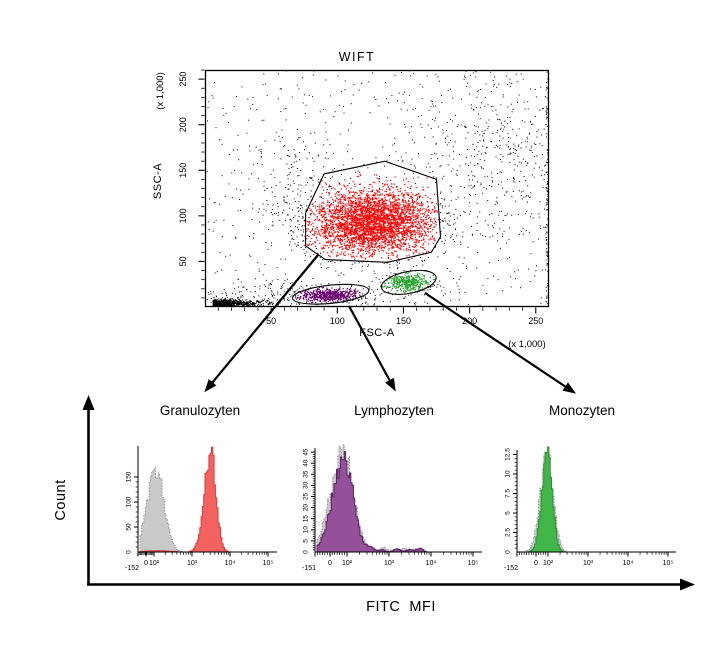 Image resolution: width=727 pixels, height=659 pixels. I want to click on gate-arrows, so click(390, 324).